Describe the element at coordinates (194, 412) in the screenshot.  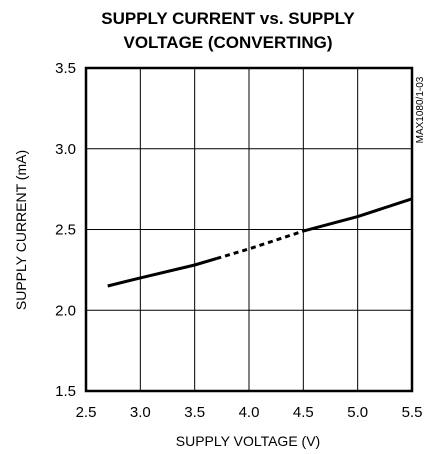
I see `x-tick-label: 3.5` at that location.